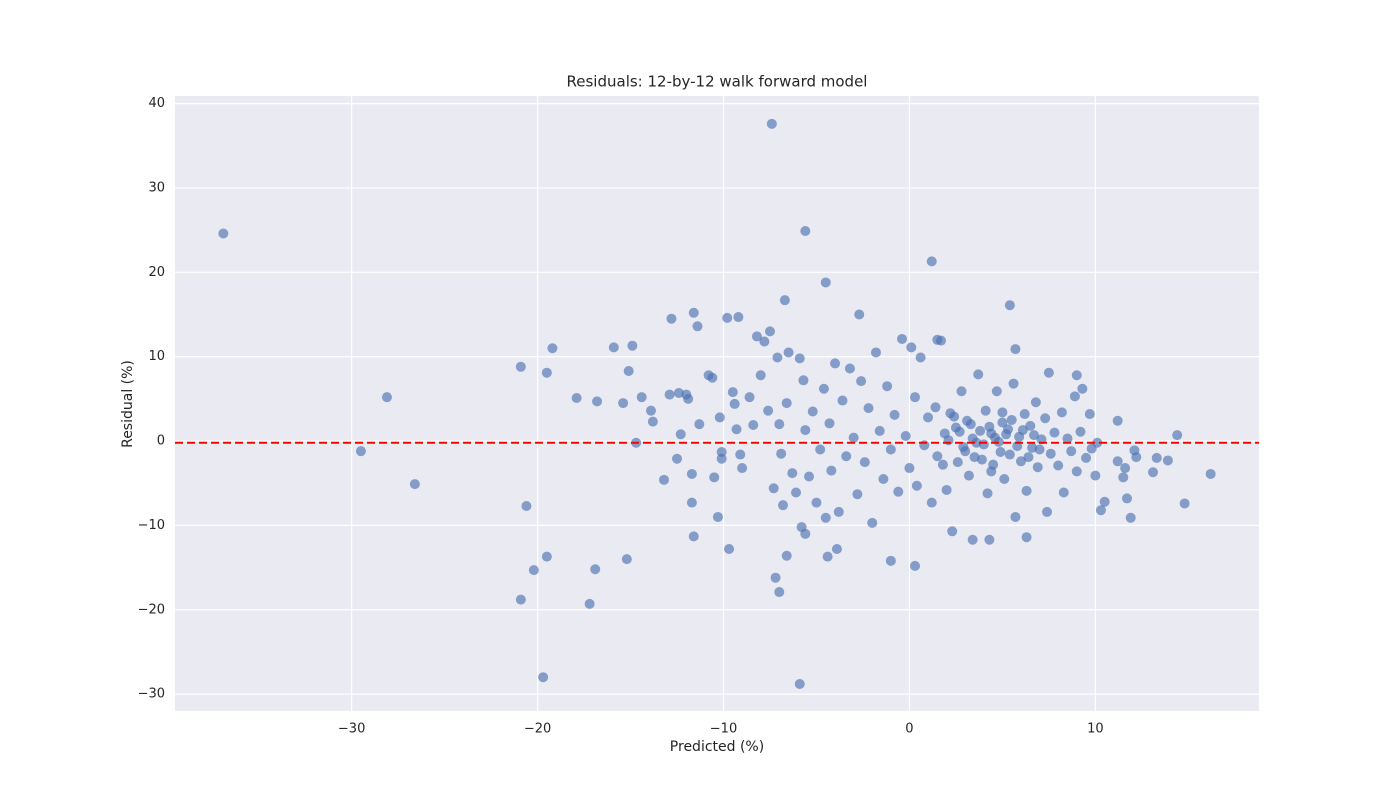  What do you see at coordinates (717, 82) in the screenshot?
I see `chart-title: Residuals: 12-by-12 walk forward model` at bounding box center [717, 82].